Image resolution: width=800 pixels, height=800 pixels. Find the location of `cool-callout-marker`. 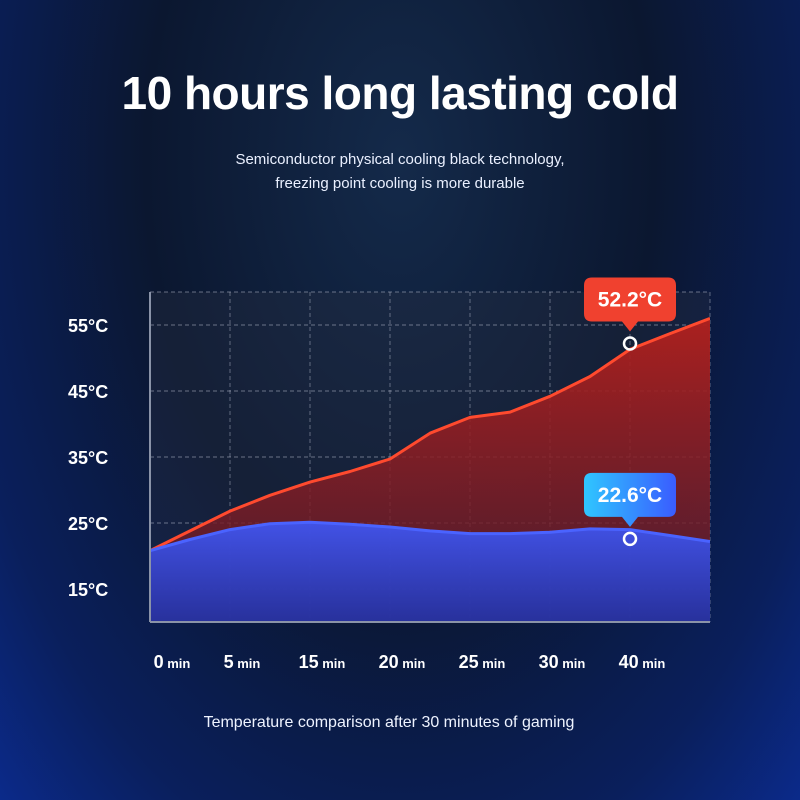

cool-callout-marker is located at coordinates (630, 539).